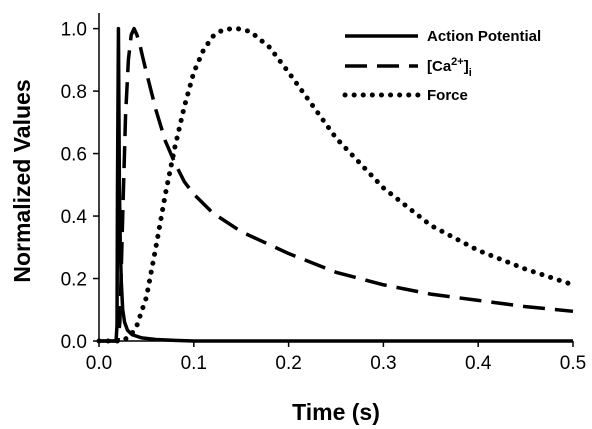  What do you see at coordinates (74, 92) in the screenshot?
I see `y-tick-label: 0.8` at bounding box center [74, 92].